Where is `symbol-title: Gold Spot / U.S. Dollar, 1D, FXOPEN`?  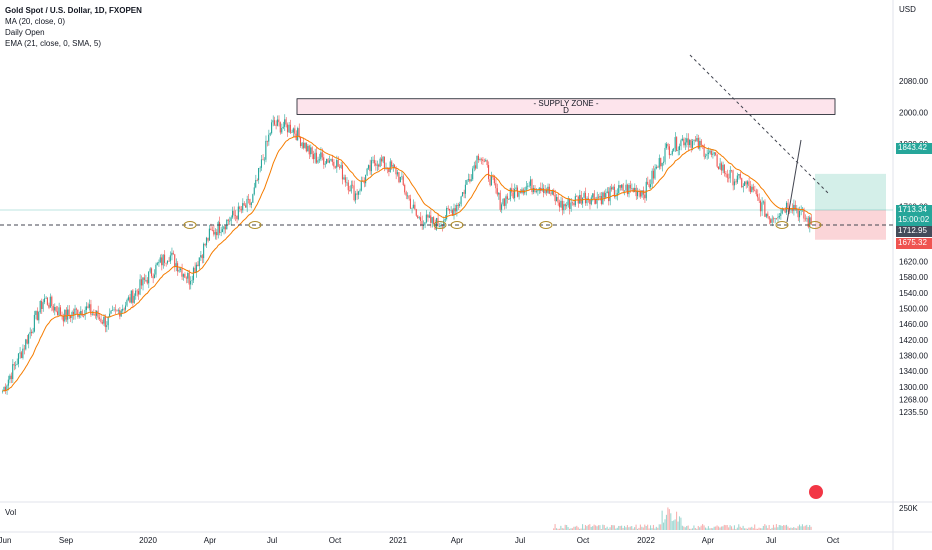 symbol-title: Gold Spot / U.S. Dollar, 1D, FXOPEN is located at coordinates (73, 10).